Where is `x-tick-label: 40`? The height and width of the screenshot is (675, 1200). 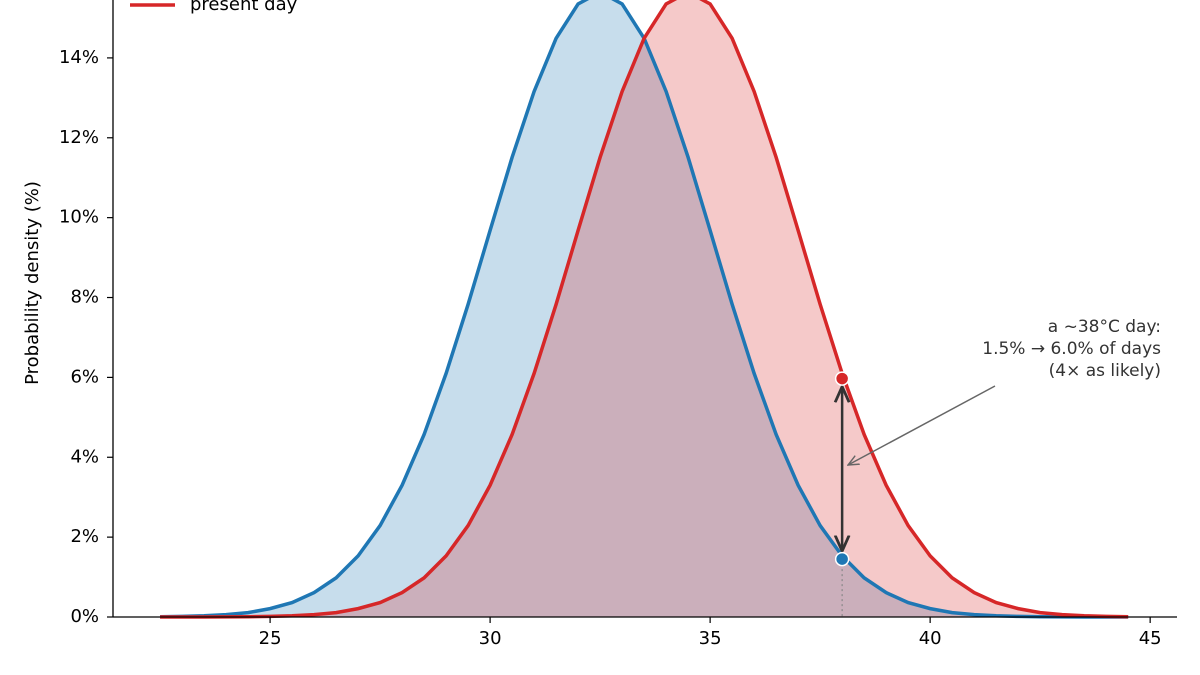
x-tick-label: 40 is located at coordinates (930, 638).